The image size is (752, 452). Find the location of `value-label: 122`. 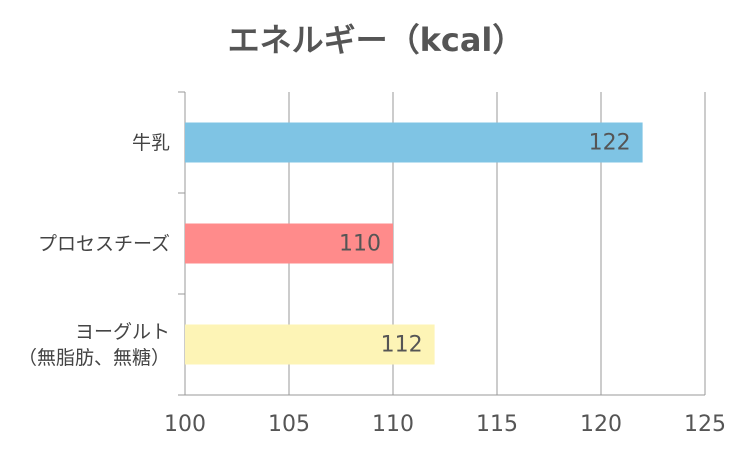

value-label: 122 is located at coordinates (610, 143).